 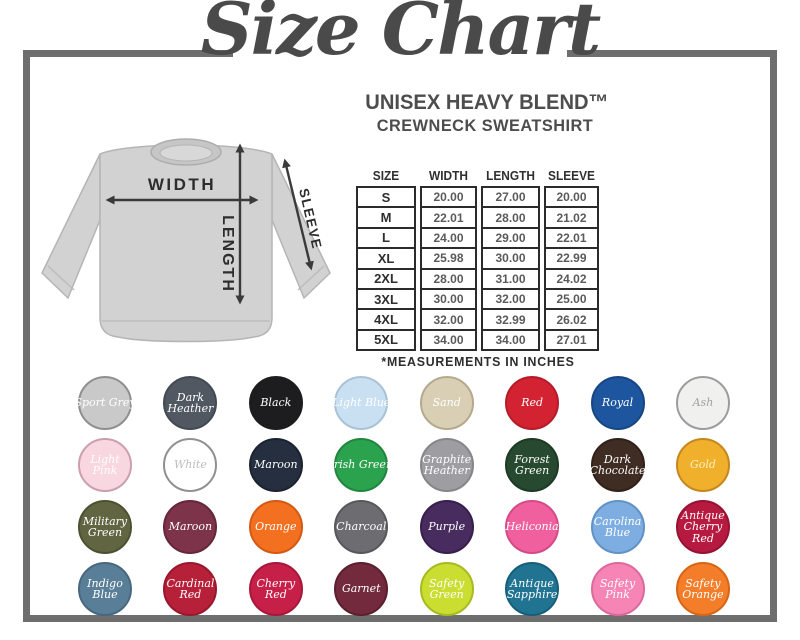 What do you see at coordinates (478, 361) in the screenshot?
I see `measurements-note: *MEASUREMENTS IN INCHES` at bounding box center [478, 361].